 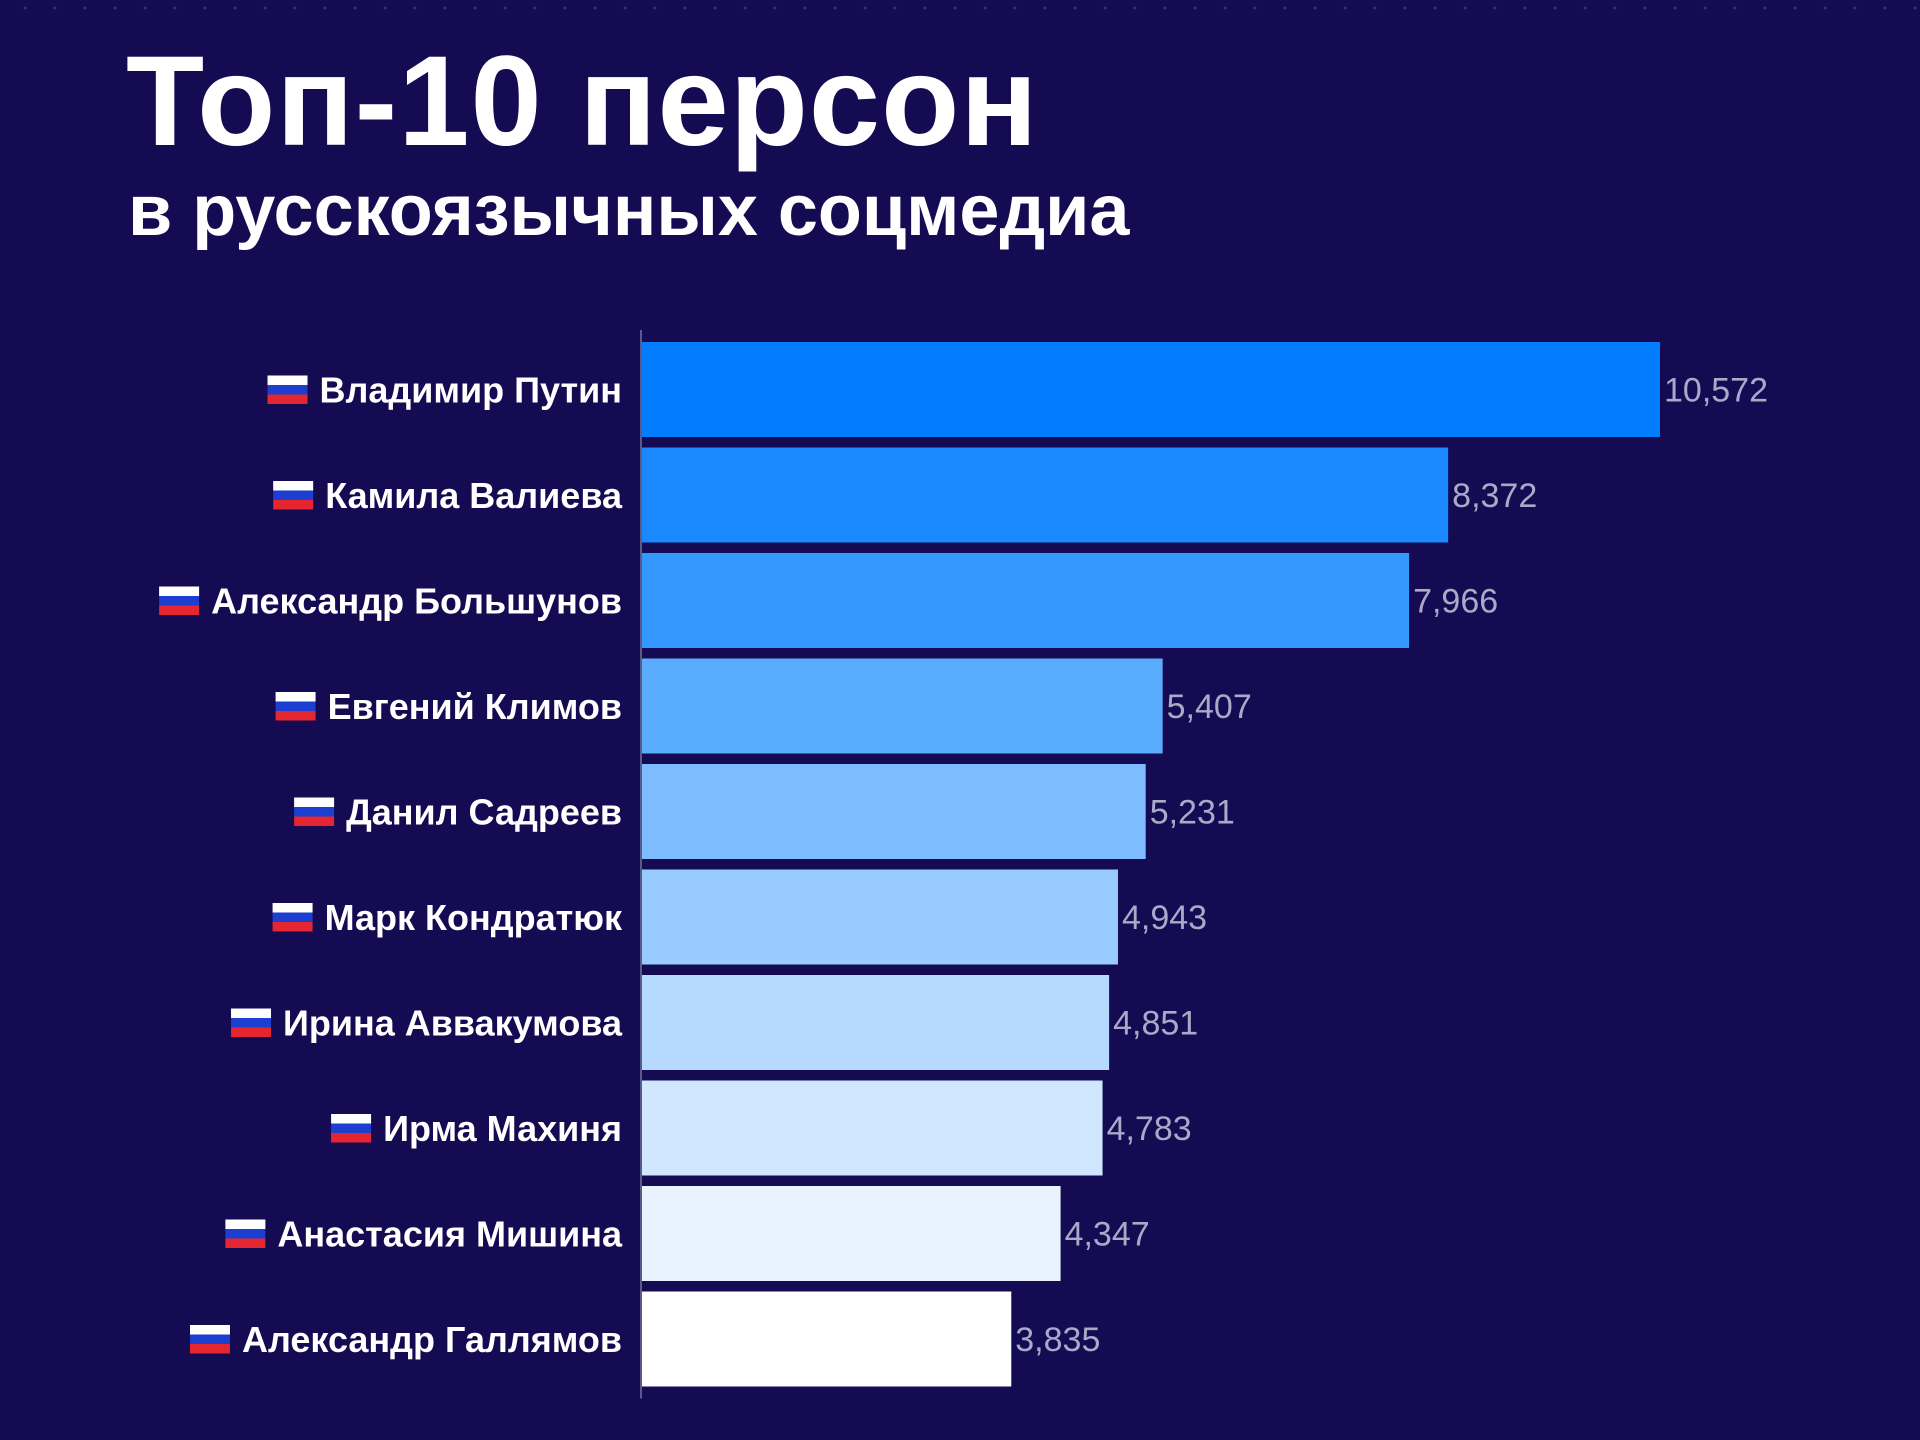 What do you see at coordinates (450, 1234) in the screenshot?
I see `category-label: Анастасия Мишина` at bounding box center [450, 1234].